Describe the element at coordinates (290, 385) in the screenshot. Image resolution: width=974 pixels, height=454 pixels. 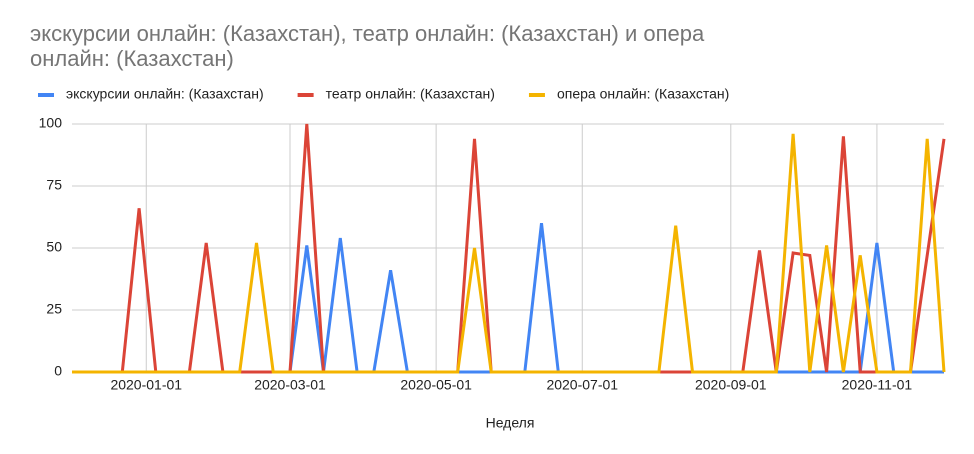
I see `x-tick-label: 2020-03-01` at that location.